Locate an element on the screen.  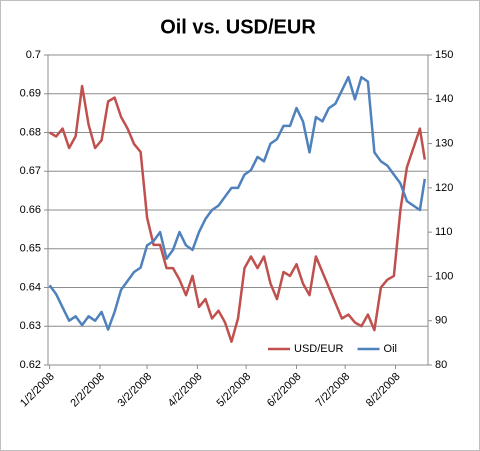
y2-tick-label: 150 is located at coordinates (444, 55).